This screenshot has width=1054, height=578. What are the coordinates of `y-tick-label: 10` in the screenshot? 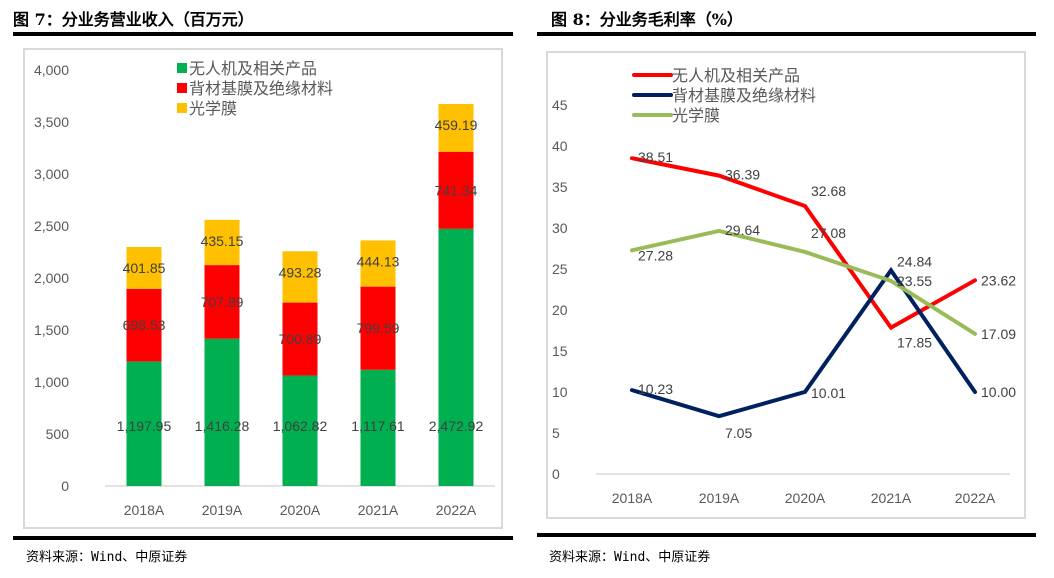 It's located at (560, 392).